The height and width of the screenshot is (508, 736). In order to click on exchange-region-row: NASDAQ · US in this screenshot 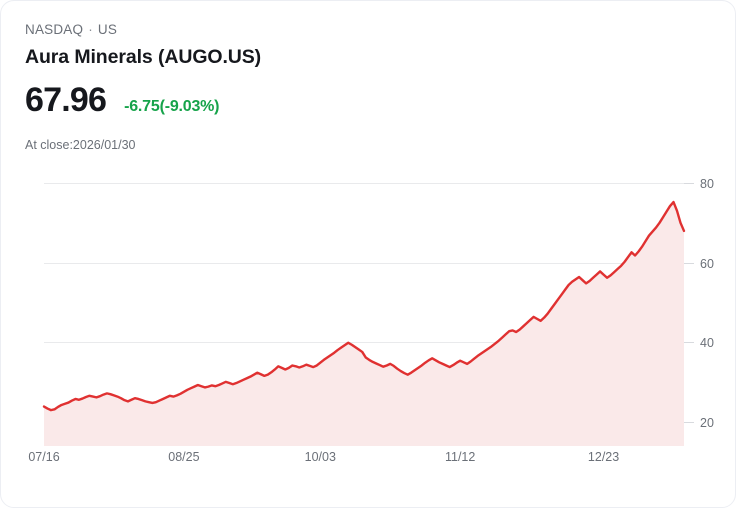, I will do `click(368, 30)`.